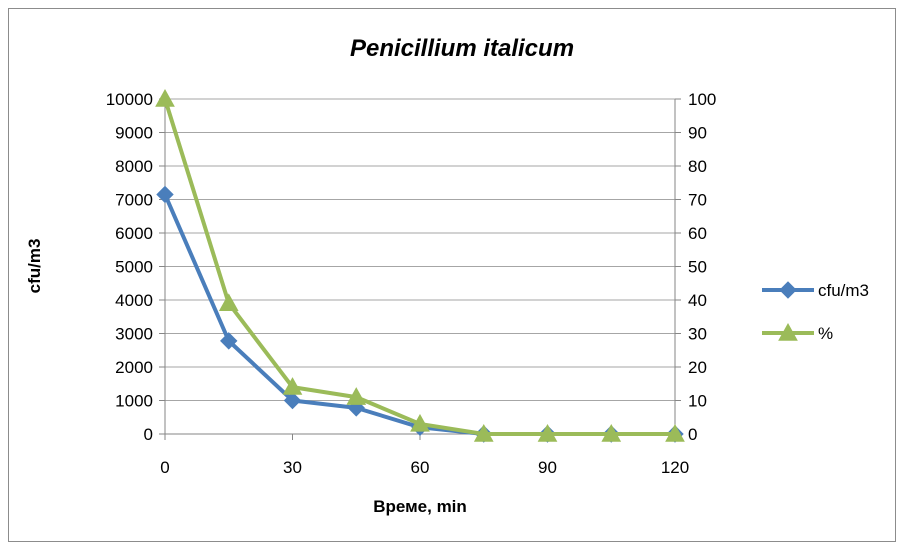  Describe the element at coordinates (815, 312) in the screenshot. I see `legend: cfu/m3%` at that location.